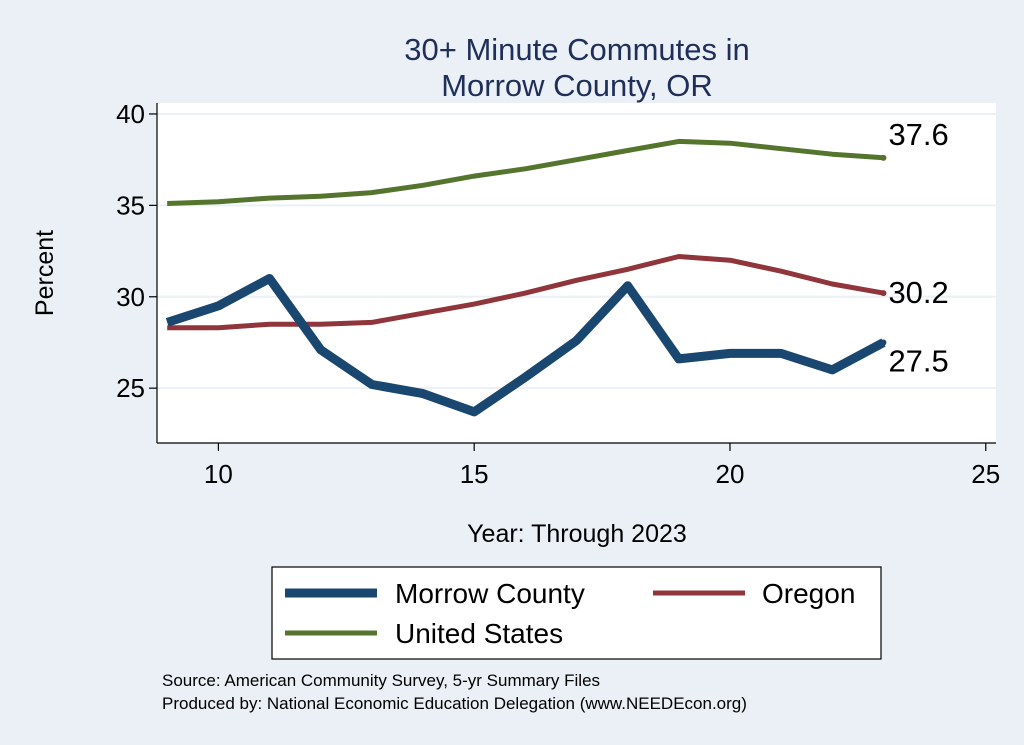 This screenshot has width=1024, height=745. What do you see at coordinates (730, 474) in the screenshot?
I see `x-tick-label-20: 20` at bounding box center [730, 474].